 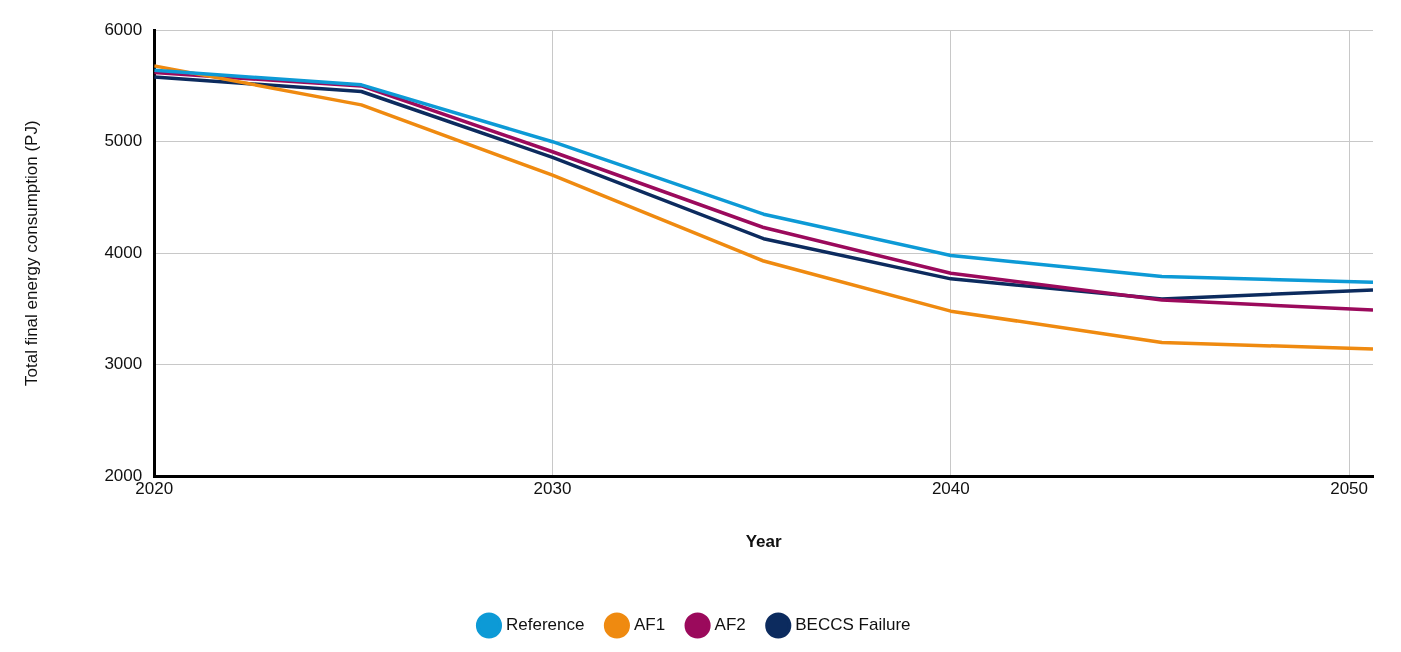 I want to click on legend-label: AF1, so click(x=649, y=625).